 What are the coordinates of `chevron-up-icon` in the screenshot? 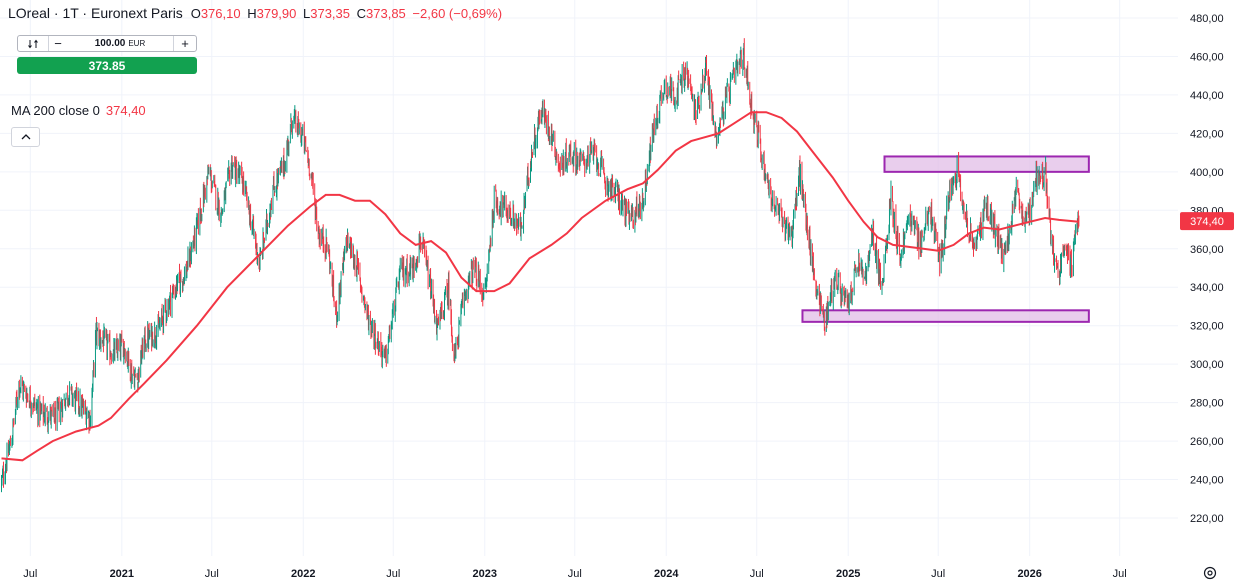 It's located at (25, 137).